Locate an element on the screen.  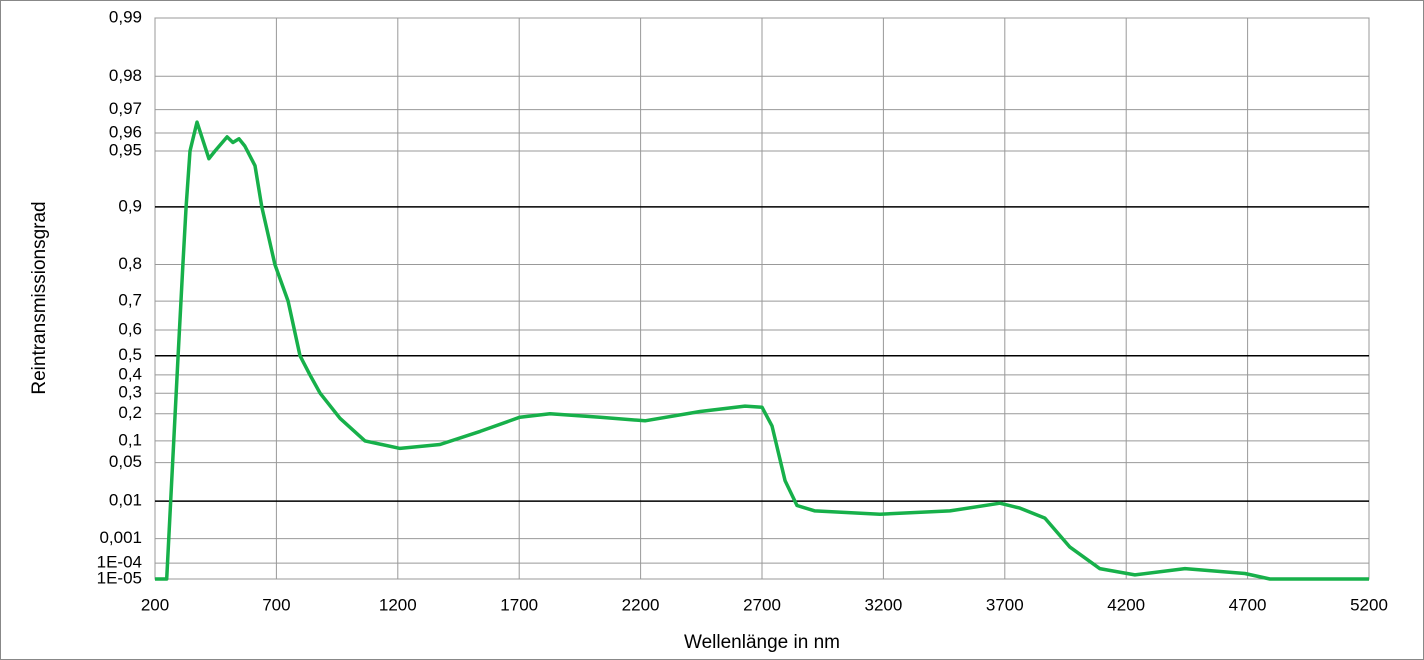
y-tick-label: 0,6 is located at coordinates (130, 329).